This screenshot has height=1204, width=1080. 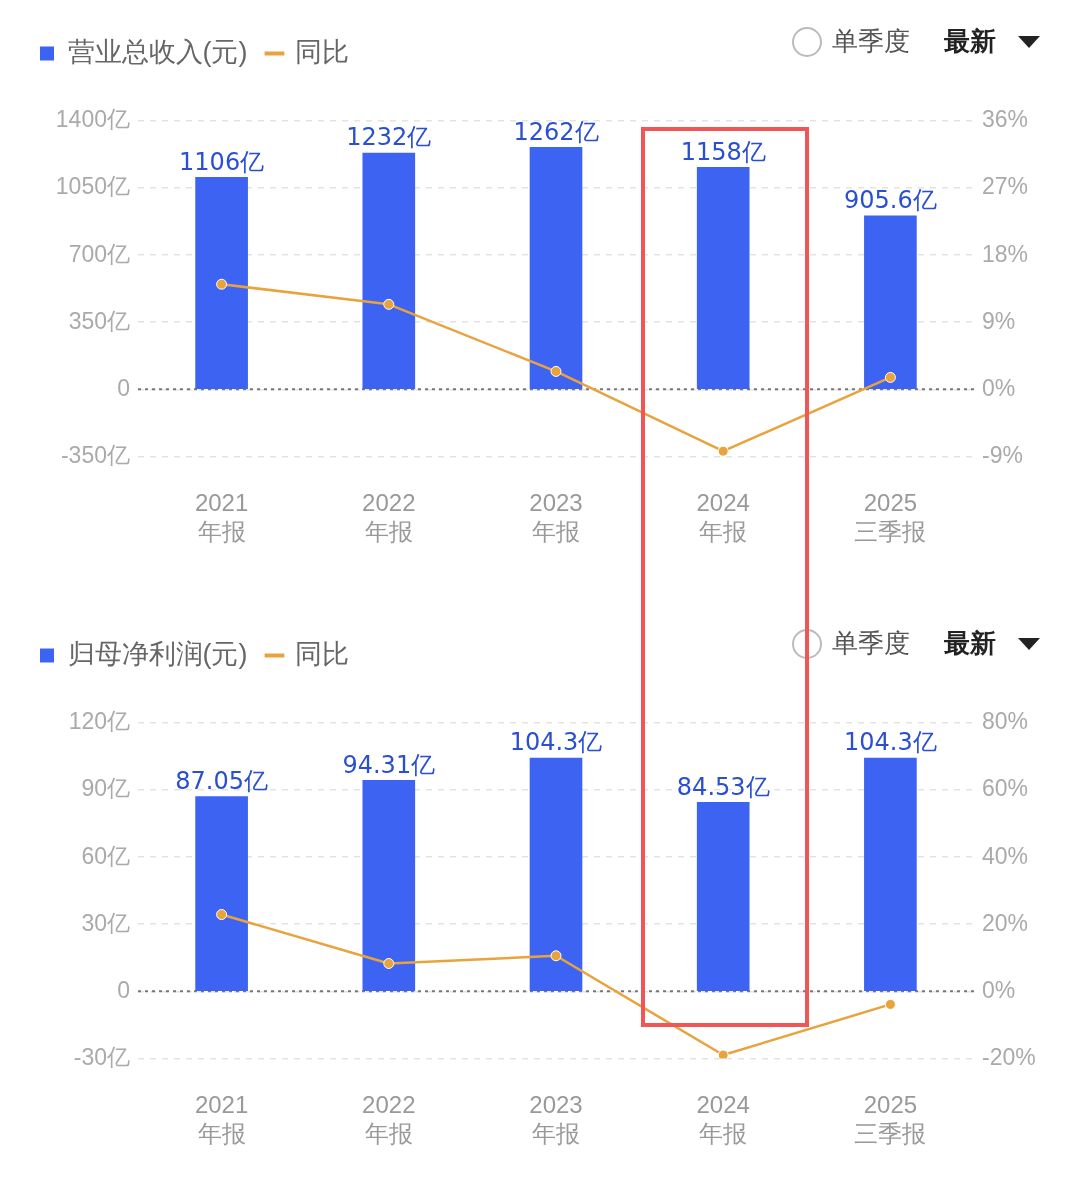 What do you see at coordinates (1005, 855) in the screenshot?
I see `y2-tick-label: 40%` at bounding box center [1005, 855].